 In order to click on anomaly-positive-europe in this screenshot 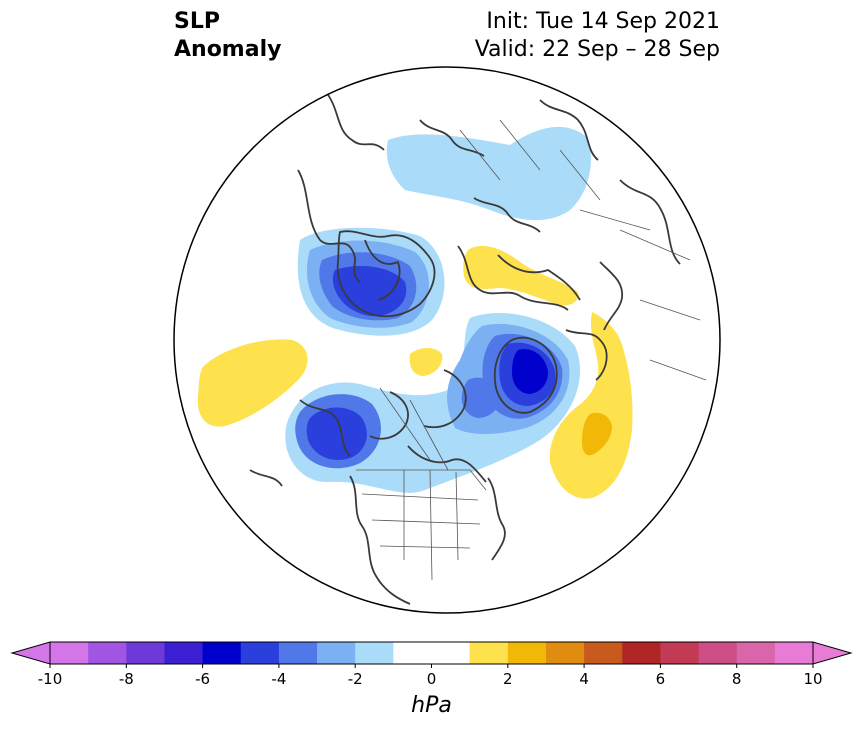, I will do `click(521, 276)`.